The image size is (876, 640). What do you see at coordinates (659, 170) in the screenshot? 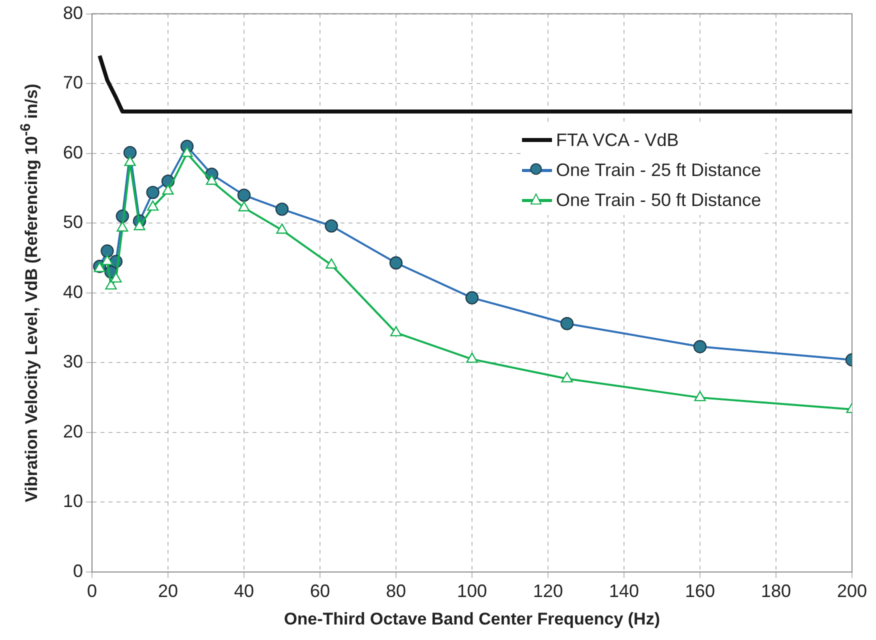
I see `legend-label: One Train - 25 ft Distance` at bounding box center [659, 170].